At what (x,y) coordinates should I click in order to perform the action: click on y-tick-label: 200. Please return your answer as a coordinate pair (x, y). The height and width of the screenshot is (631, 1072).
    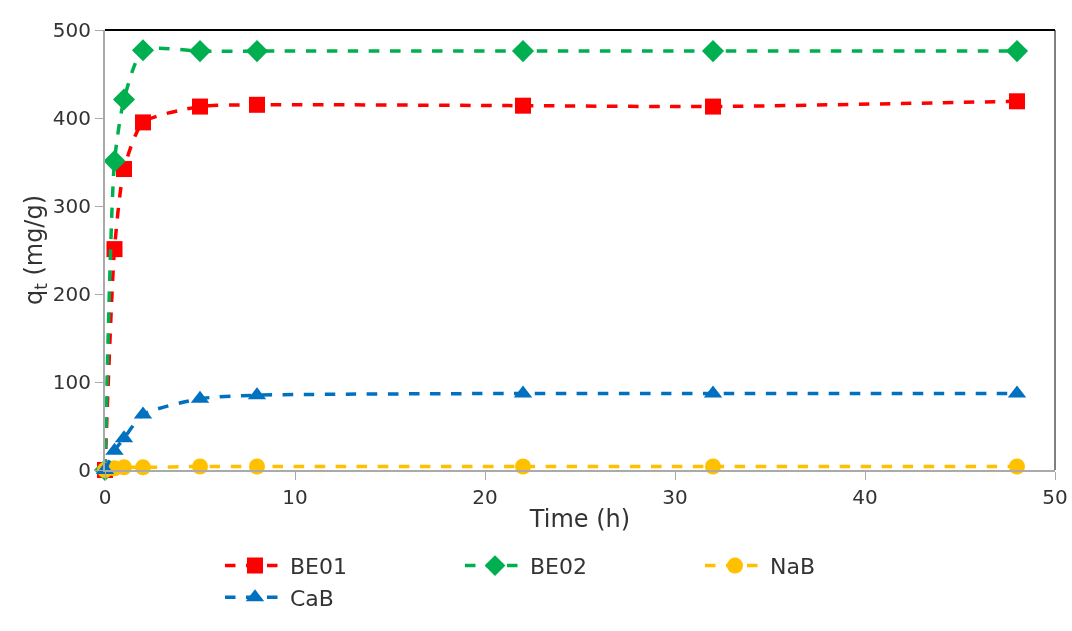
    Looking at the image, I should click on (71, 294).